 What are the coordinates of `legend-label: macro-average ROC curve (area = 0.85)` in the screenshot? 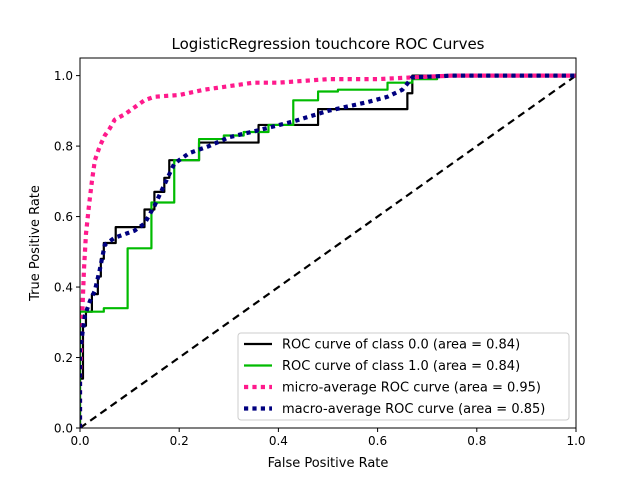 It's located at (413, 409).